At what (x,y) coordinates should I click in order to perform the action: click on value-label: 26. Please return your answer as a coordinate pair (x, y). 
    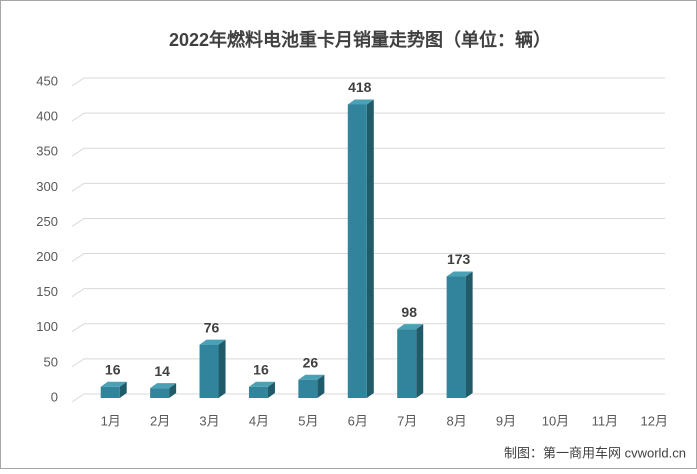
    Looking at the image, I should click on (311, 362).